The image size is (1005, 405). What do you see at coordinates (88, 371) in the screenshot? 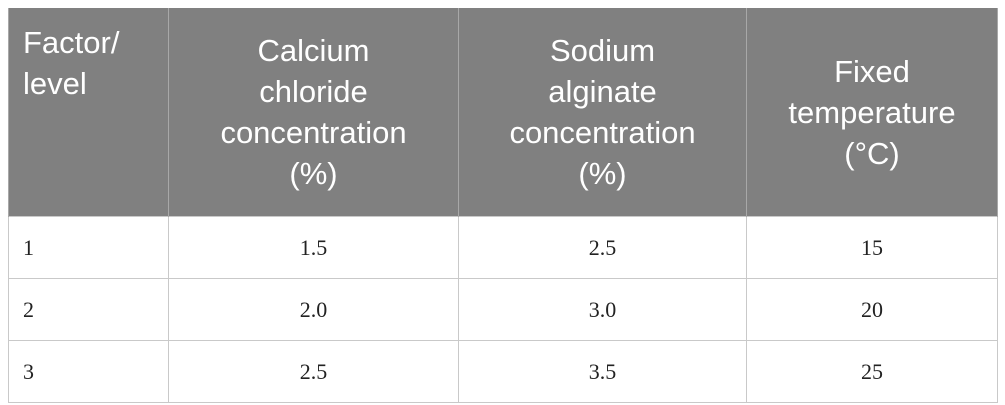
I see `table-cell: 3` at bounding box center [88, 371].